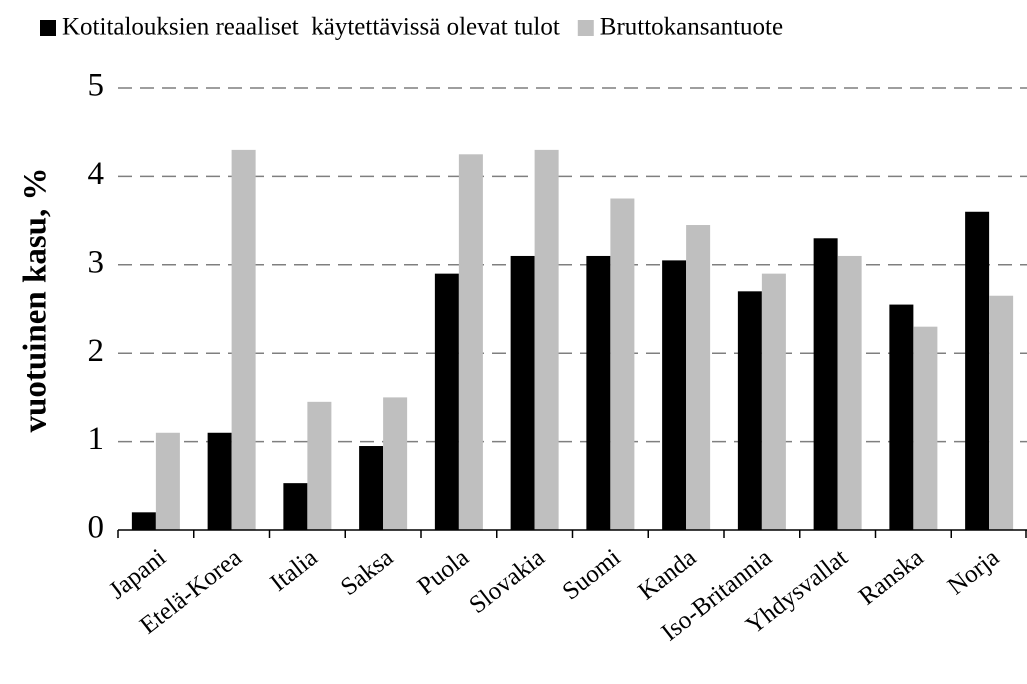  I want to click on legend-label: Bruttokansantuote, so click(691, 27).